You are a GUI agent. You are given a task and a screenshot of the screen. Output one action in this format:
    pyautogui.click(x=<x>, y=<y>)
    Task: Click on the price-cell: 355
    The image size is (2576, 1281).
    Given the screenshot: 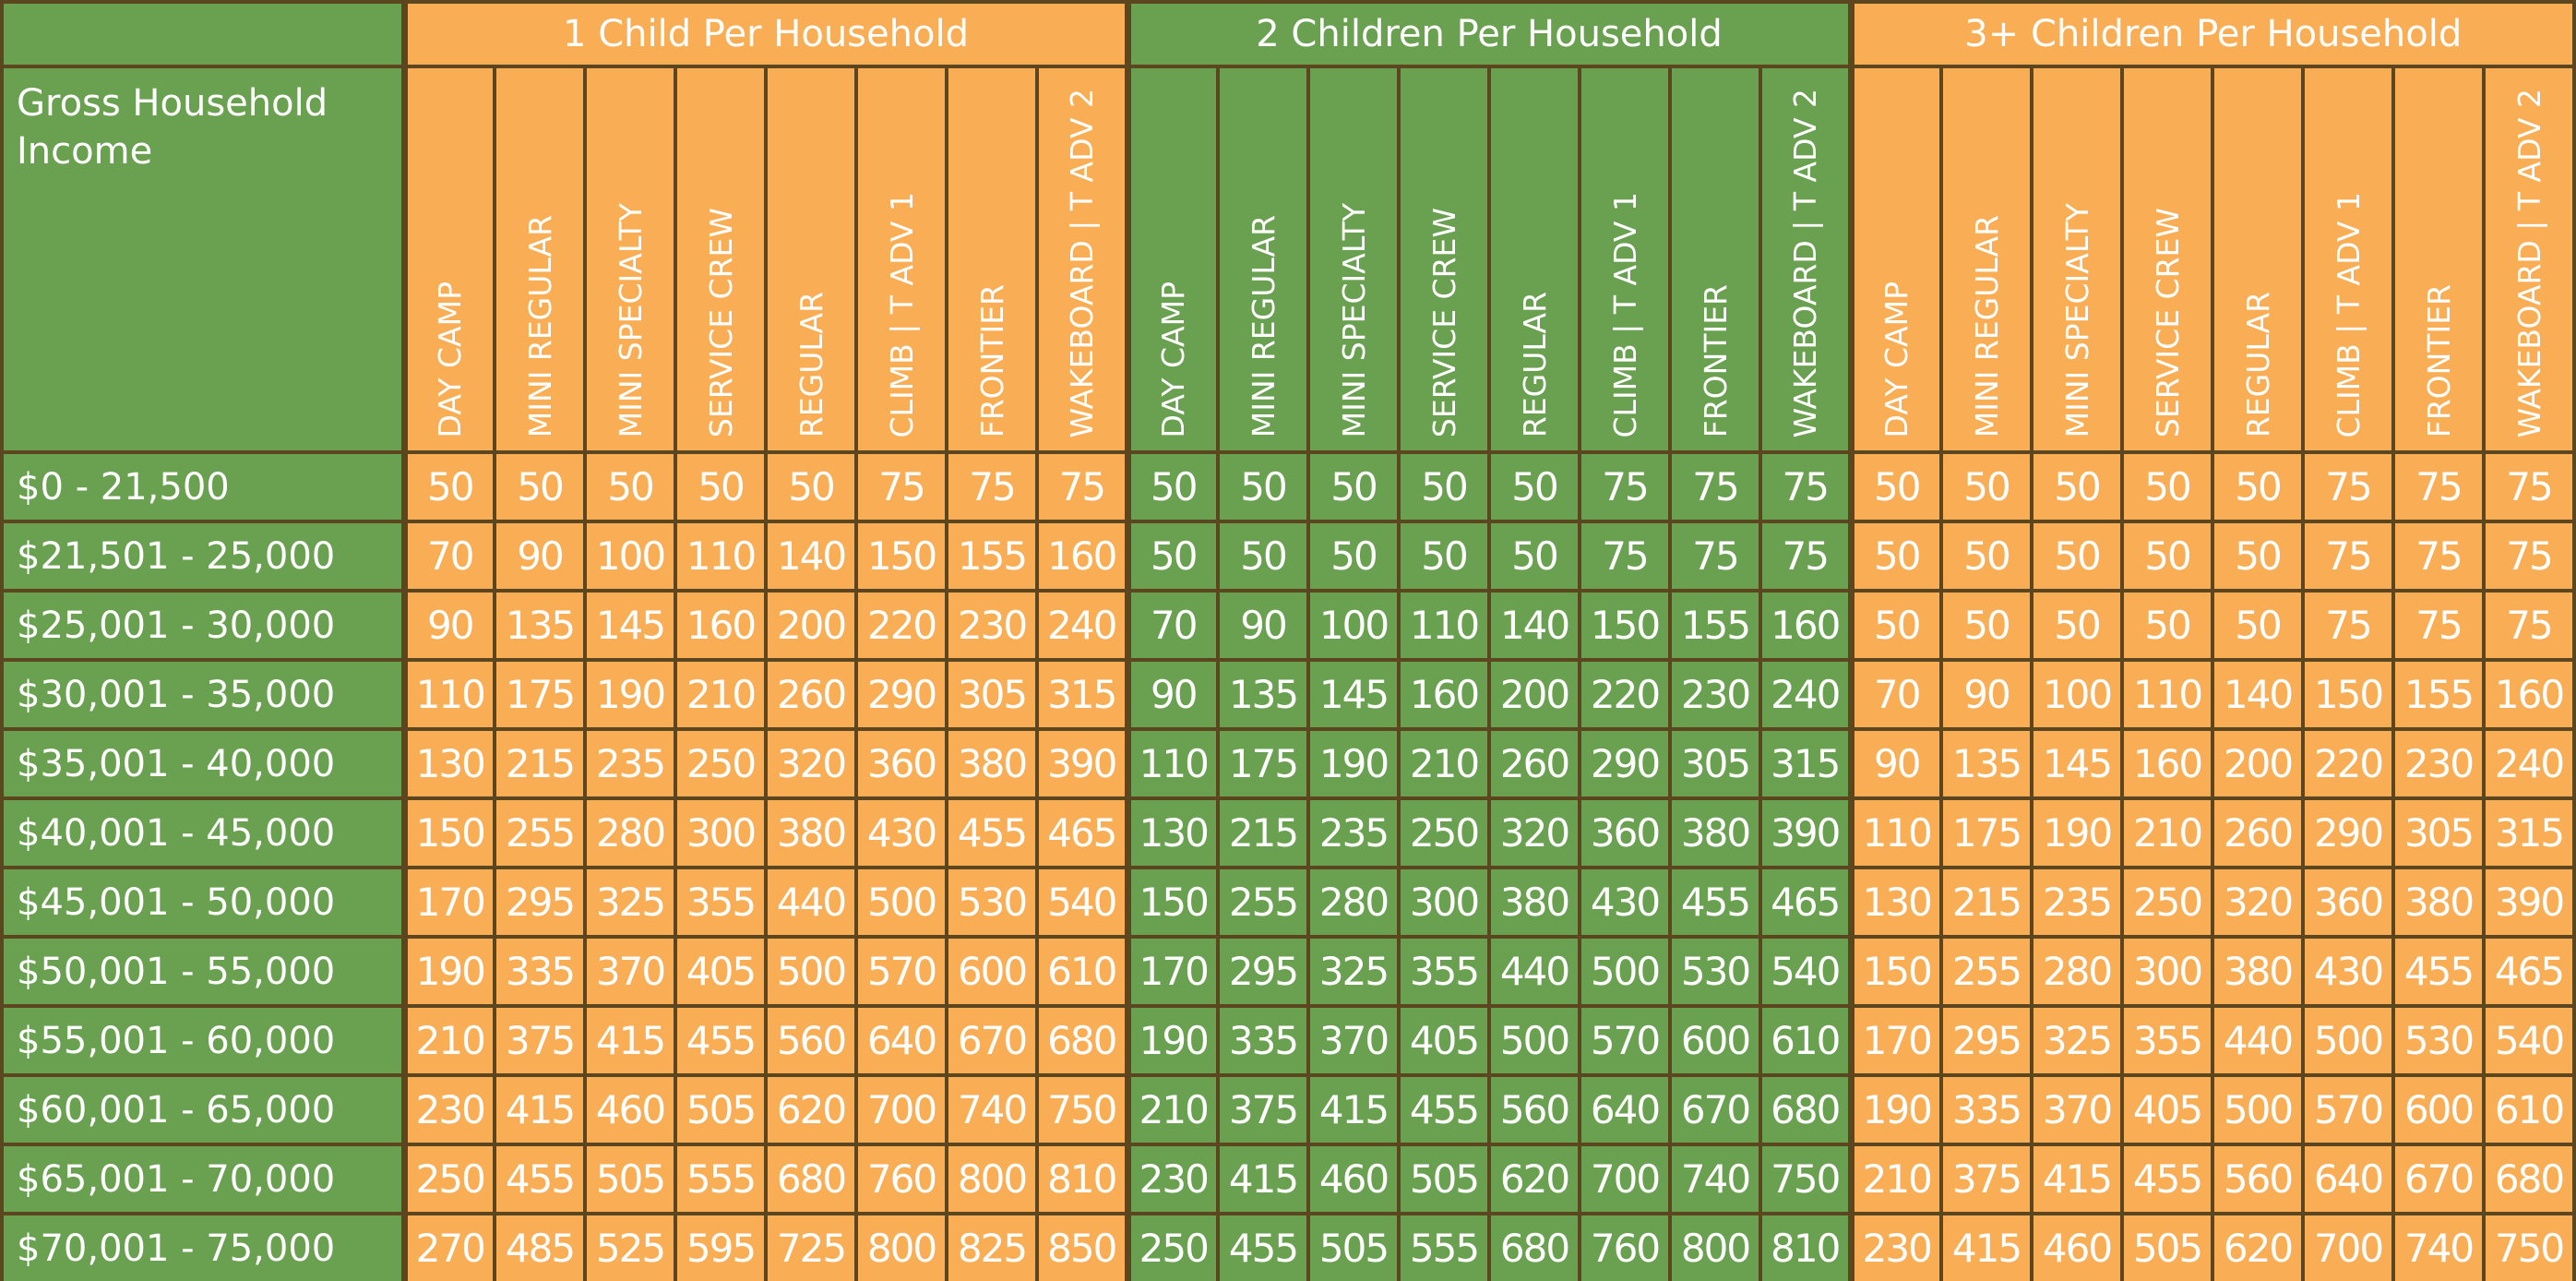 What is the action you would take?
    pyautogui.click(x=1444, y=972)
    